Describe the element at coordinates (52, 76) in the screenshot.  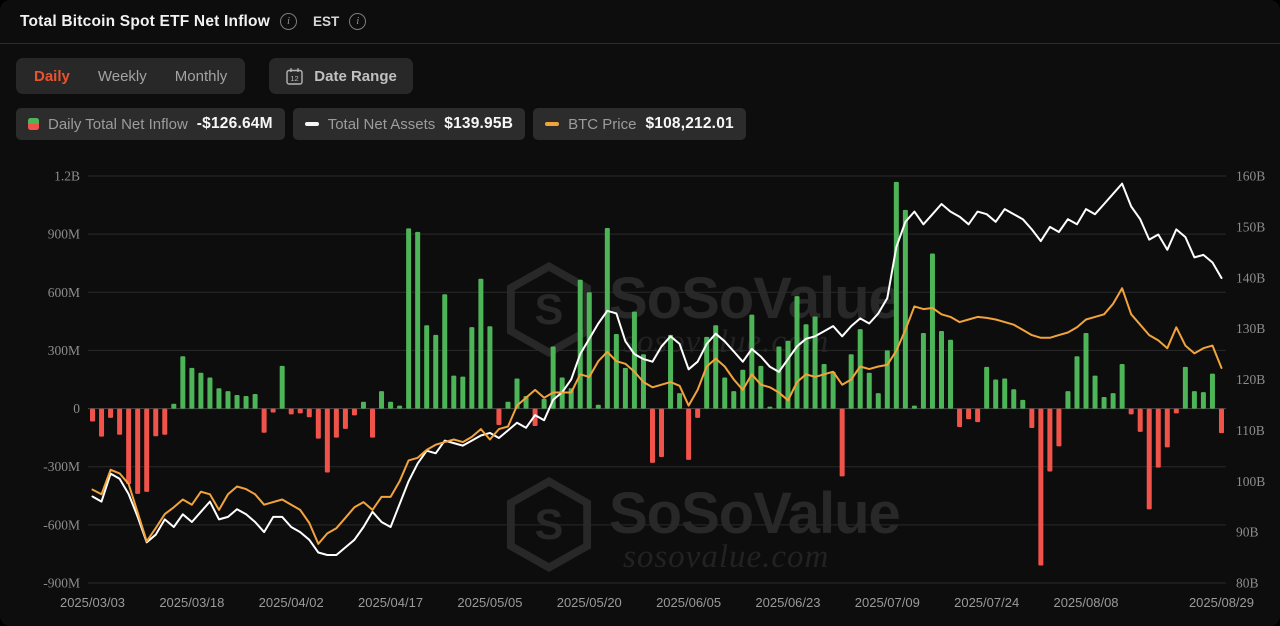
I see `tab-daily: Daily` at that location.